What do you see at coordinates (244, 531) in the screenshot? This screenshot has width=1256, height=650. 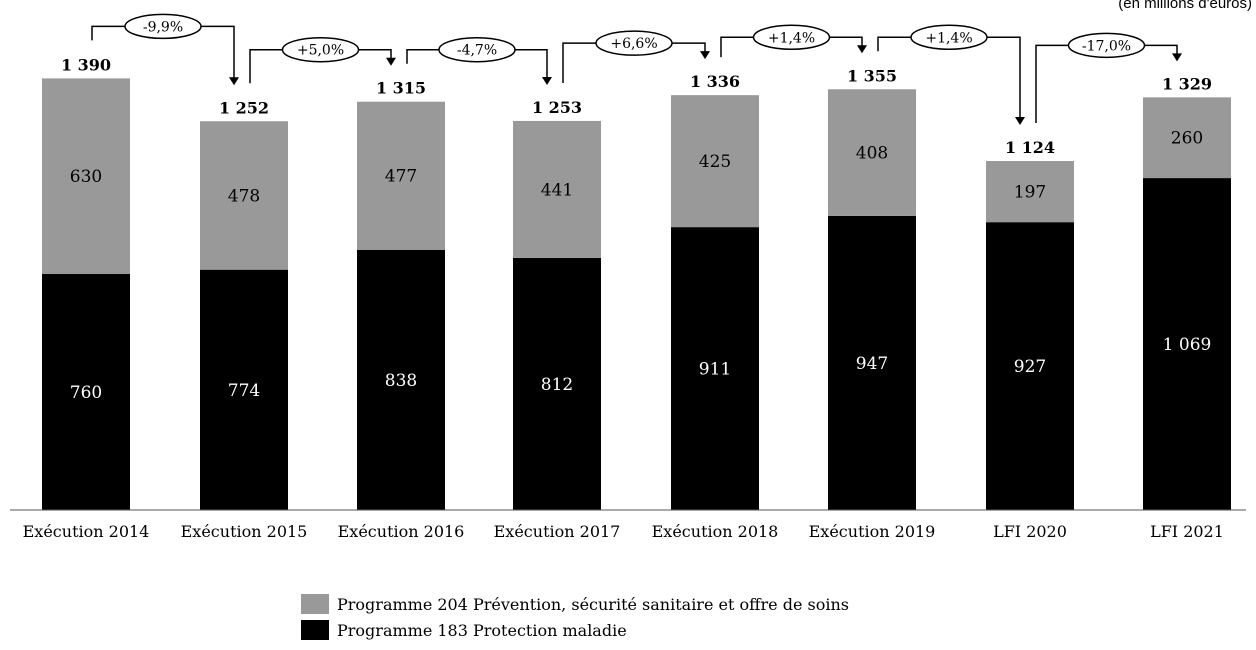 I see `x-tick-label: Exécution 2015` at bounding box center [244, 531].